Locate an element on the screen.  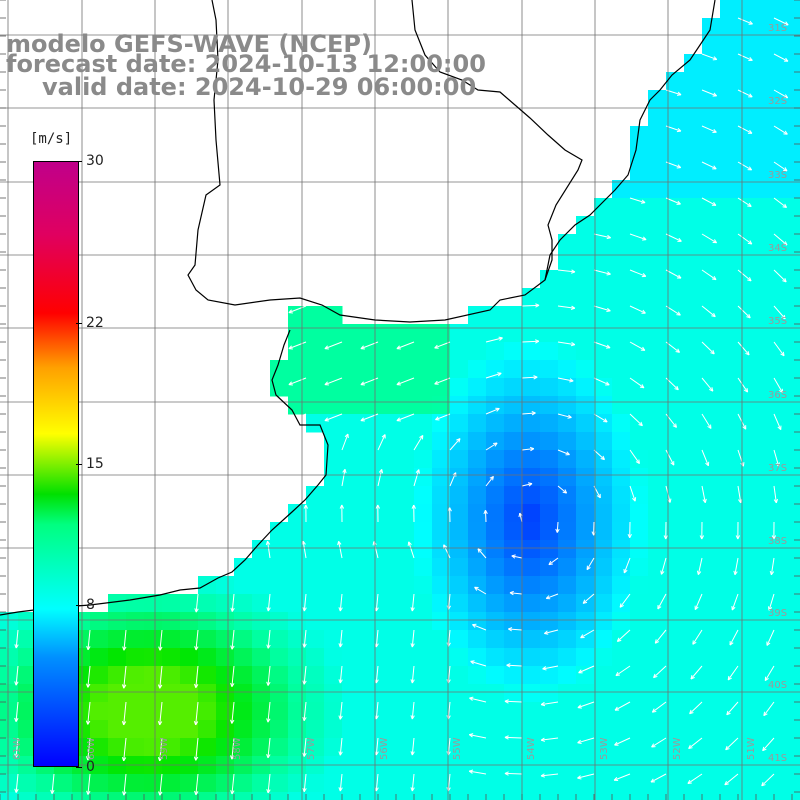
colorbar-tick is located at coordinates (79, 161).